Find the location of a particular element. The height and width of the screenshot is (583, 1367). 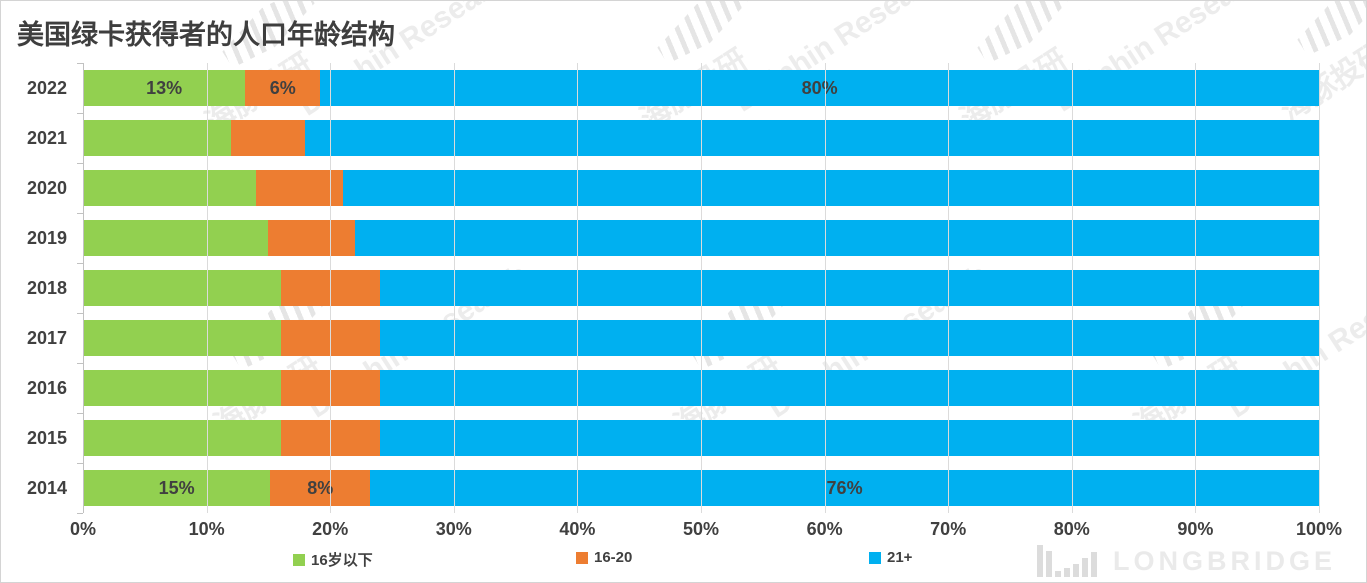

data-label: 13% is located at coordinates (164, 87).